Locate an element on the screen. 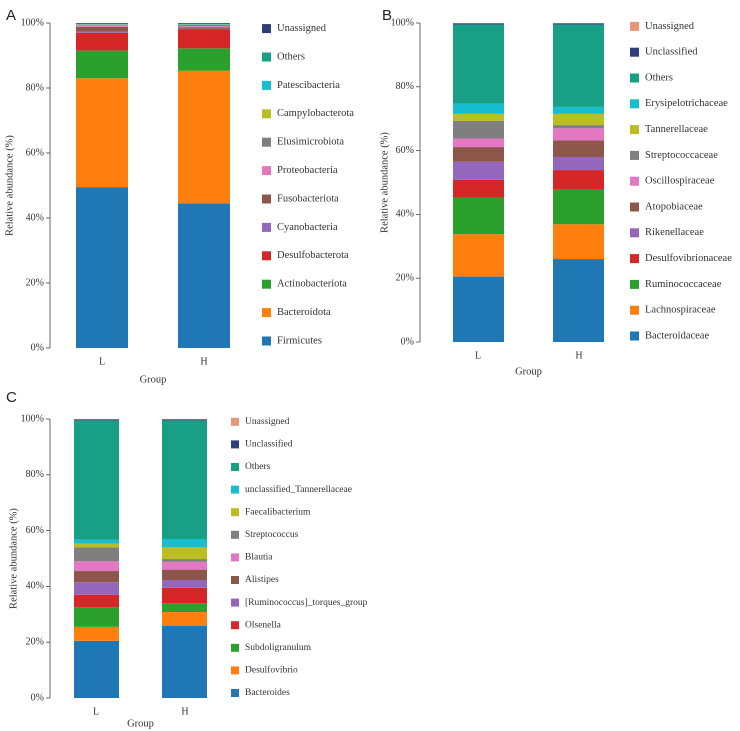 The width and height of the screenshot is (740, 731). panel-c-x-tick-label: H is located at coordinates (184, 711).